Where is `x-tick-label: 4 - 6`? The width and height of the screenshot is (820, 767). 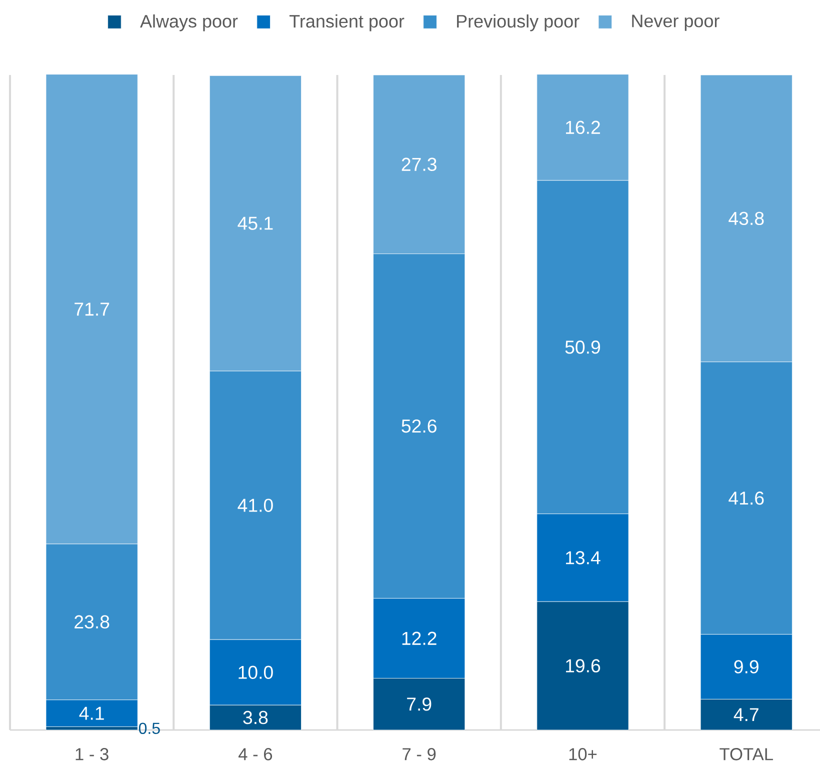 x-tick-label: 4 - 6 is located at coordinates (255, 754).